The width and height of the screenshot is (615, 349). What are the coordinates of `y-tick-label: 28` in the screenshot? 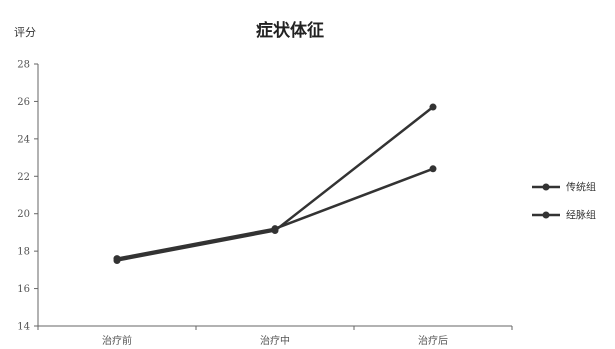 It's located at (23, 65).